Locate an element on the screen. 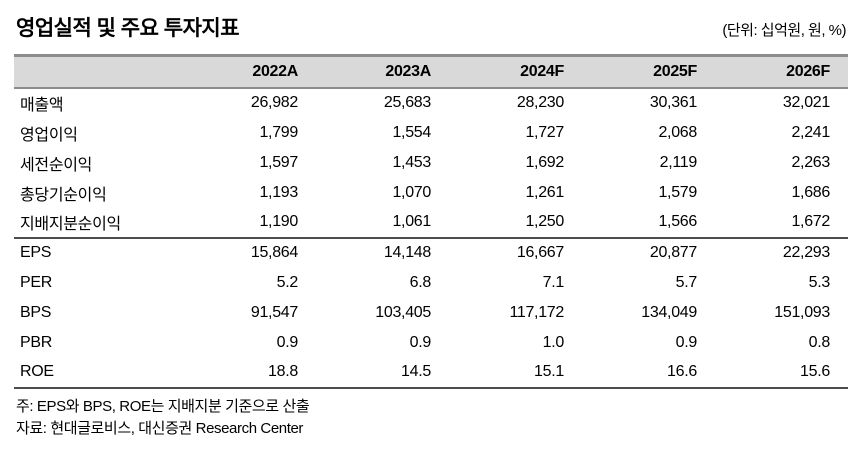 This screenshot has width=862, height=472. cell-value: 103,405 is located at coordinates (403, 312).